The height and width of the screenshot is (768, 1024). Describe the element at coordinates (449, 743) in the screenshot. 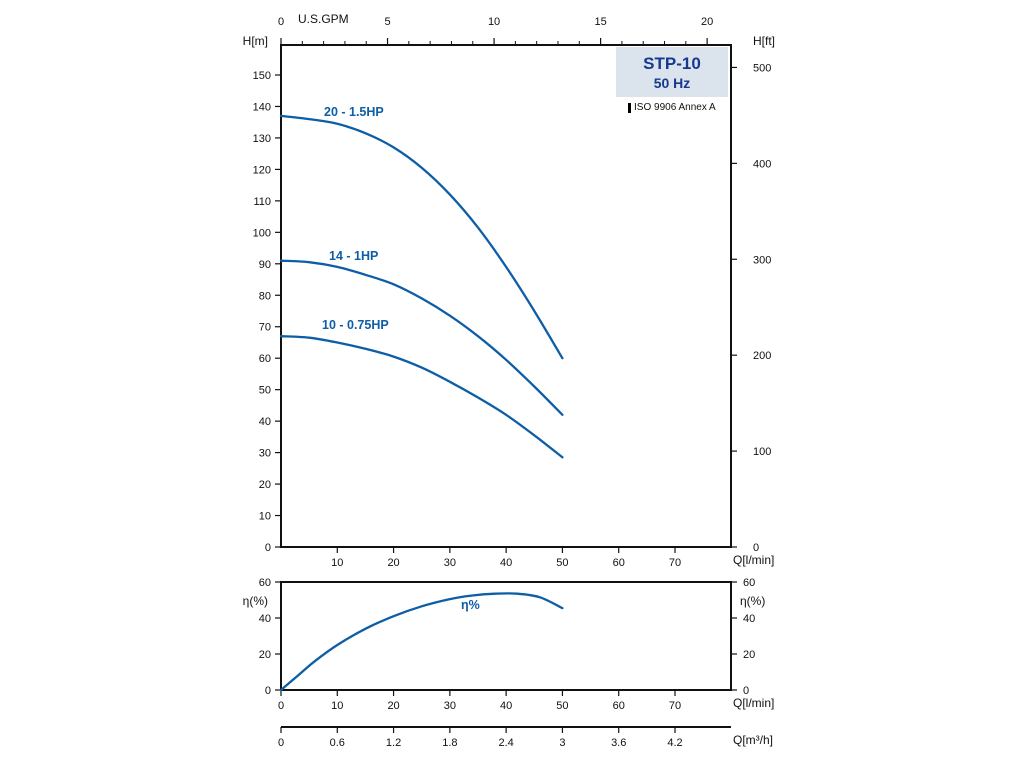

I see `svg-text: 1.8` at that location.